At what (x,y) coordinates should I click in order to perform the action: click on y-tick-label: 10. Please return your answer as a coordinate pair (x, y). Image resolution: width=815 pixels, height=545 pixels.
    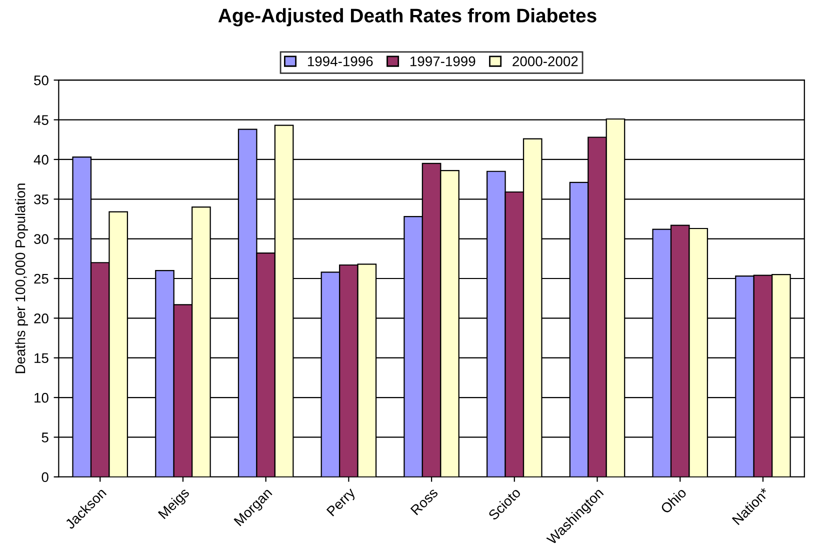
    Looking at the image, I should click on (41, 397).